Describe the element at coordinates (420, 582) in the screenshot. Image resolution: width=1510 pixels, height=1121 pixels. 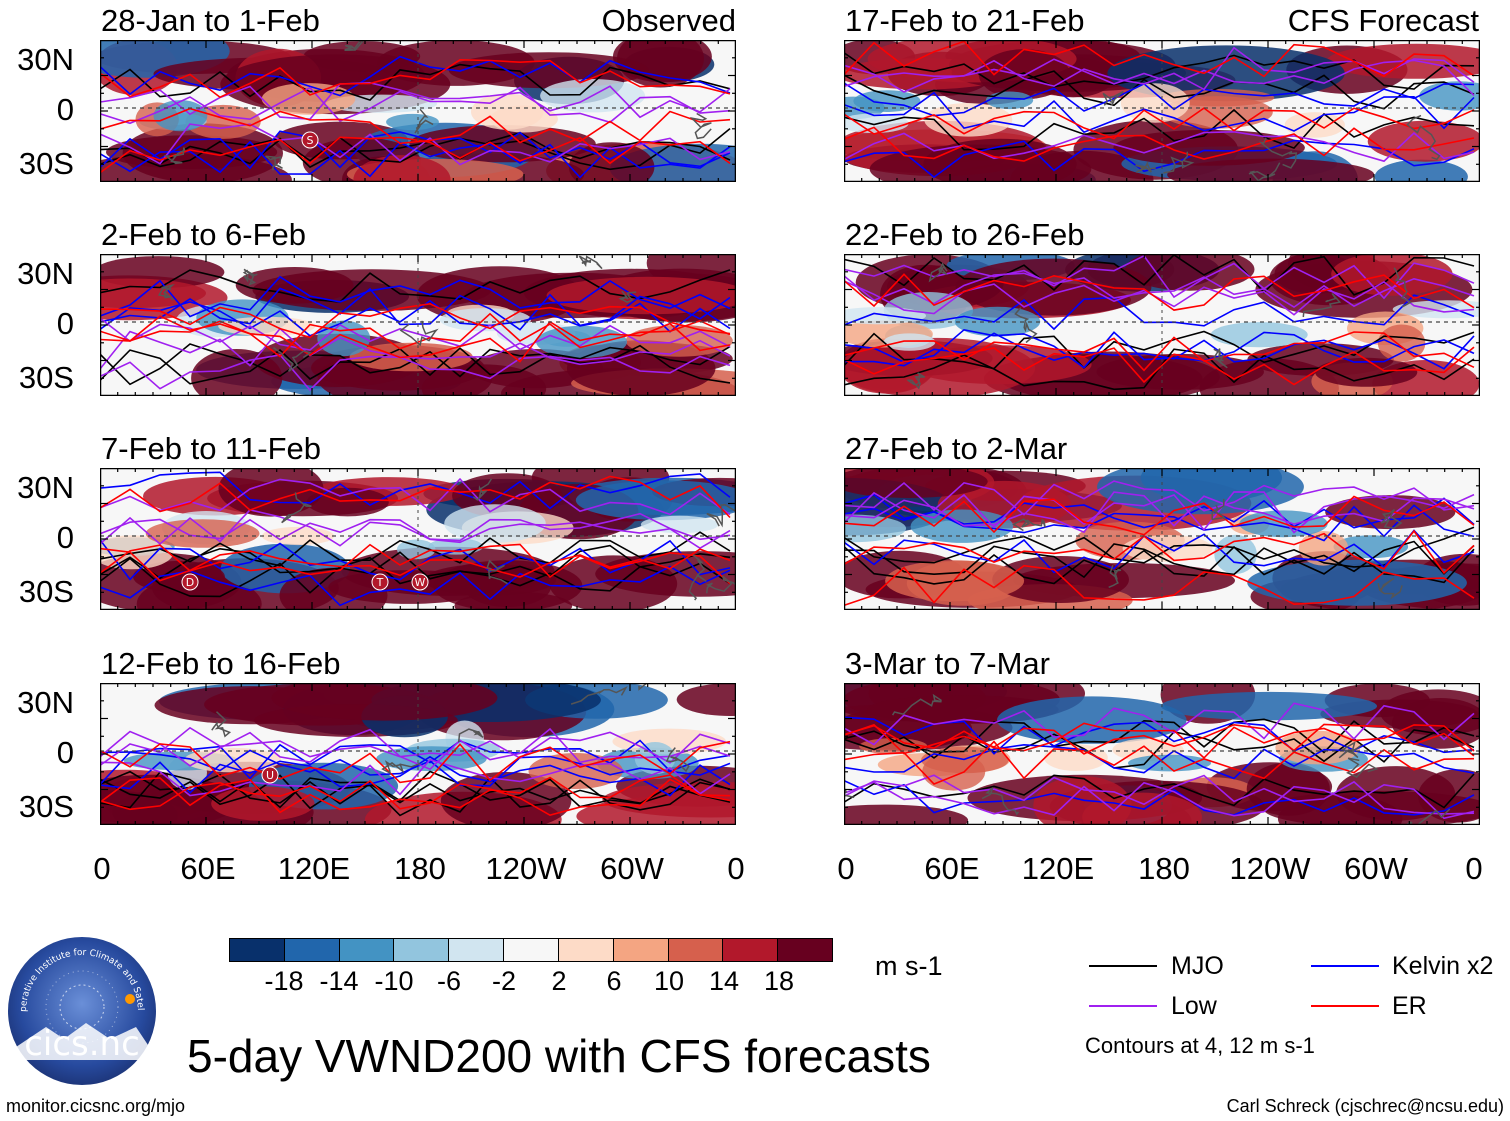
I see `storm-marker: W` at that location.